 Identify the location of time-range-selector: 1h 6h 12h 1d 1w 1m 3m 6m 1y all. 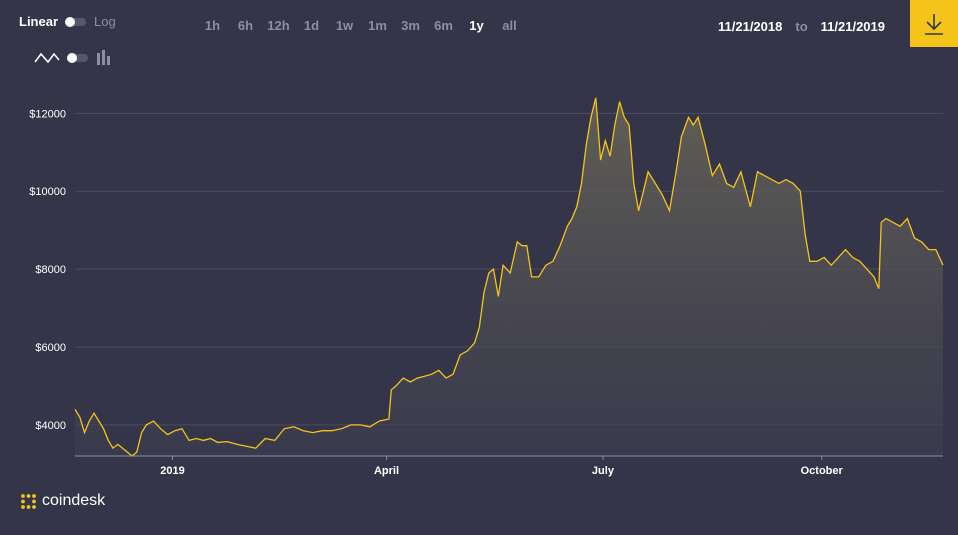
(361, 25).